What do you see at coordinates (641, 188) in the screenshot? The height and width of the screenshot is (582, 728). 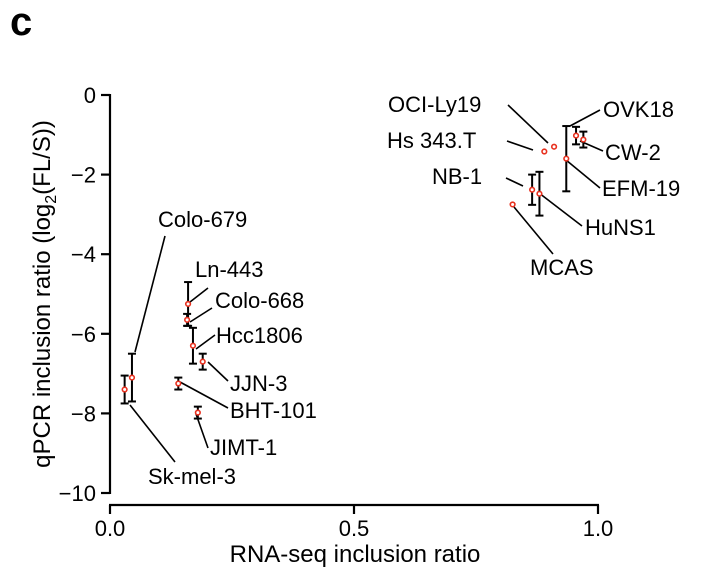 I see `point-label: EFM-19` at bounding box center [641, 188].